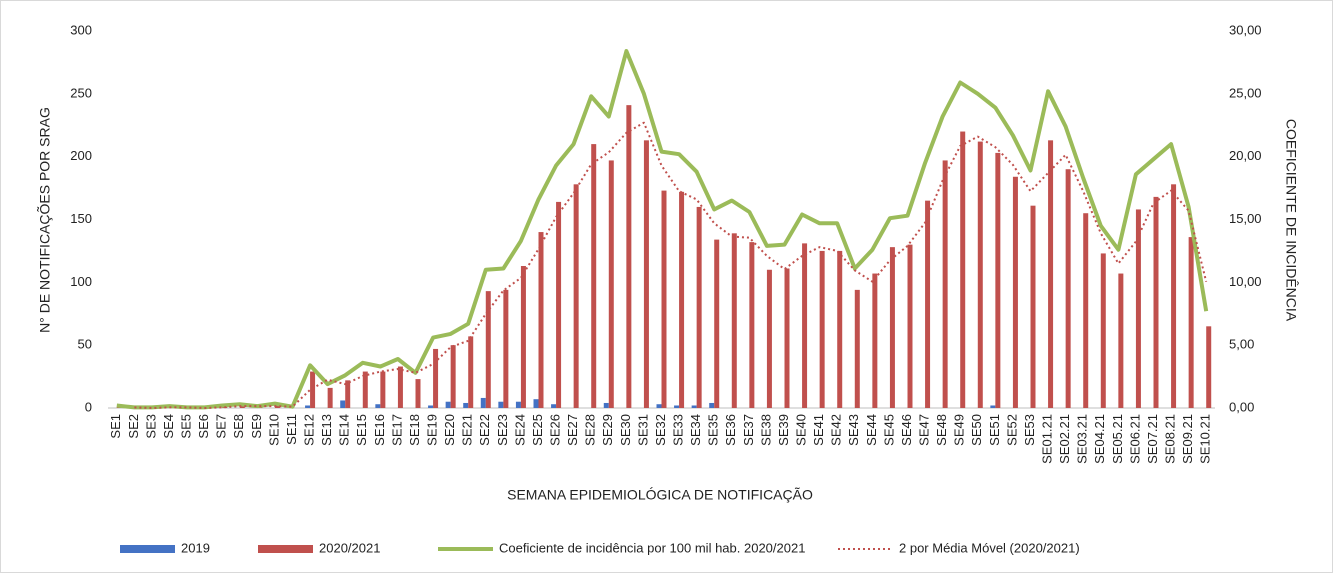 Image resolution: width=1333 pixels, height=573 pixels. I want to click on legend-label: 2 por Média Móvel (2020/2021), so click(989, 547).